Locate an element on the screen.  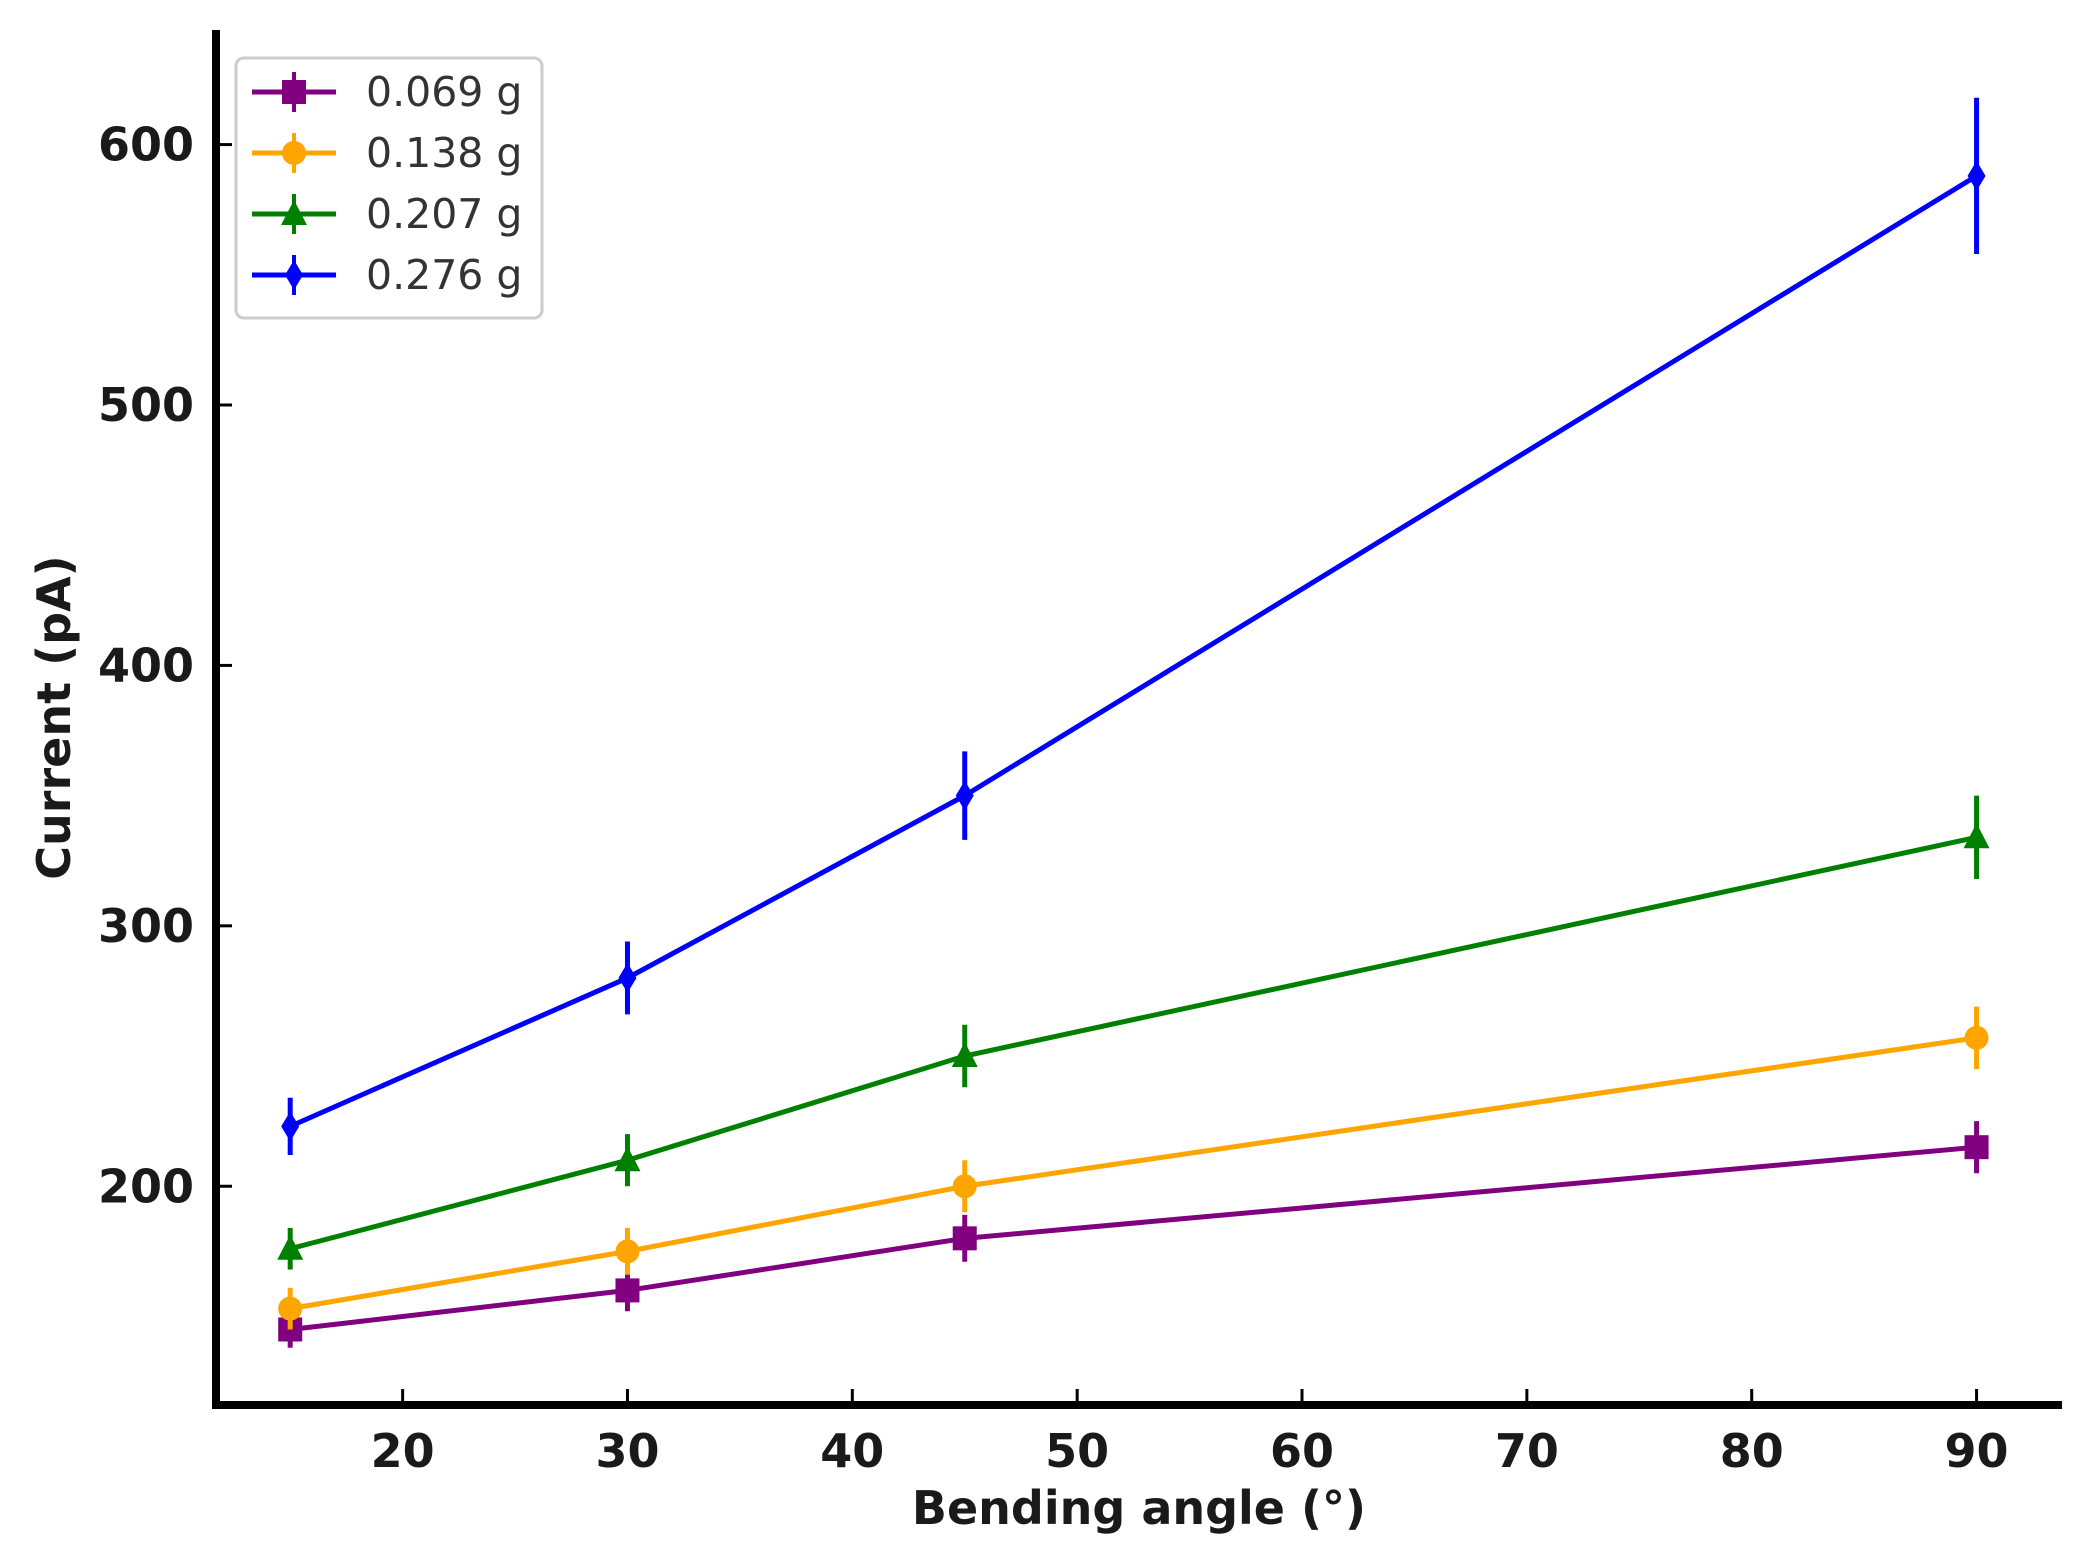
x-tick-label: 60 is located at coordinates (1302, 1451).